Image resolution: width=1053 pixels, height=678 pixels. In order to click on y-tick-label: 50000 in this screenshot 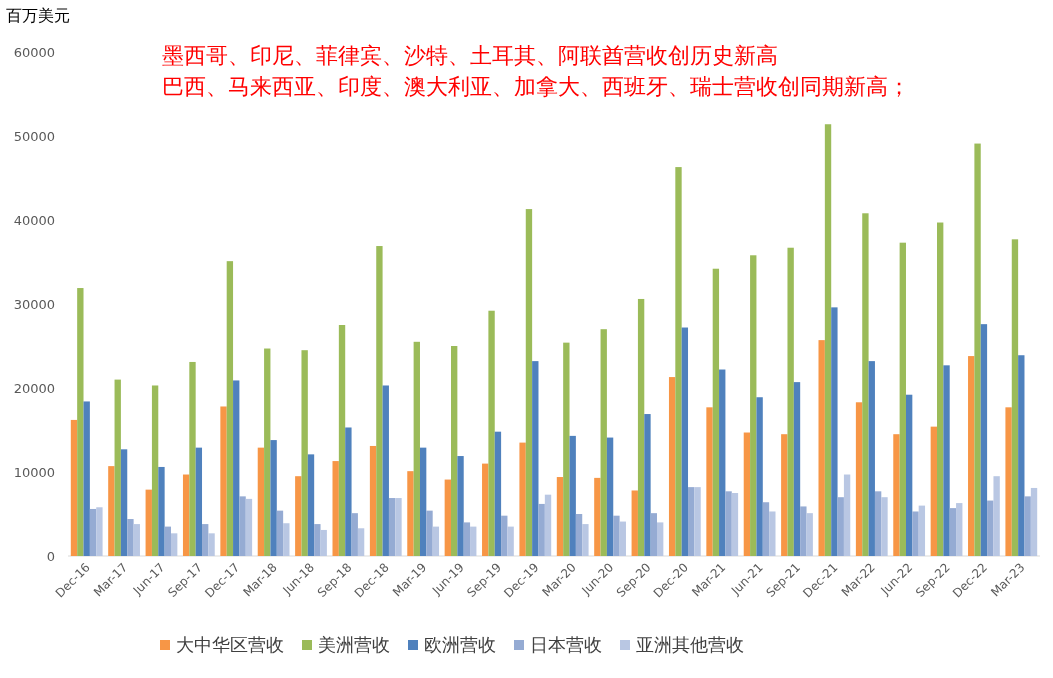, I will do `click(34, 136)`.